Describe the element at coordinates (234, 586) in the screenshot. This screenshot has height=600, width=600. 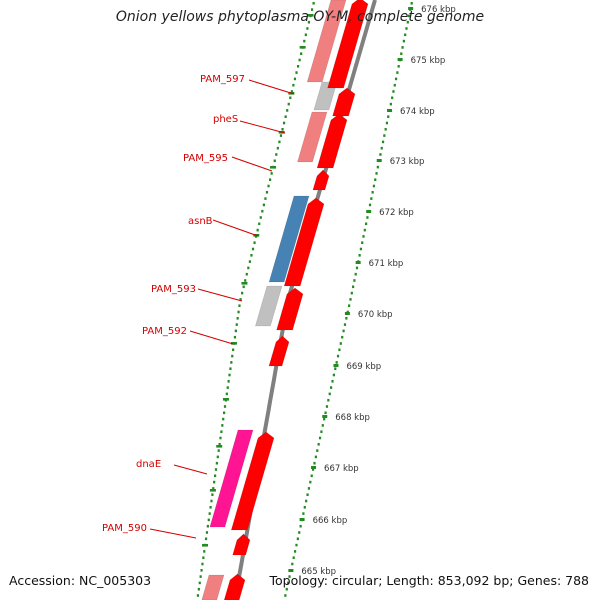
I see `cds-feature-bottom` at that location.